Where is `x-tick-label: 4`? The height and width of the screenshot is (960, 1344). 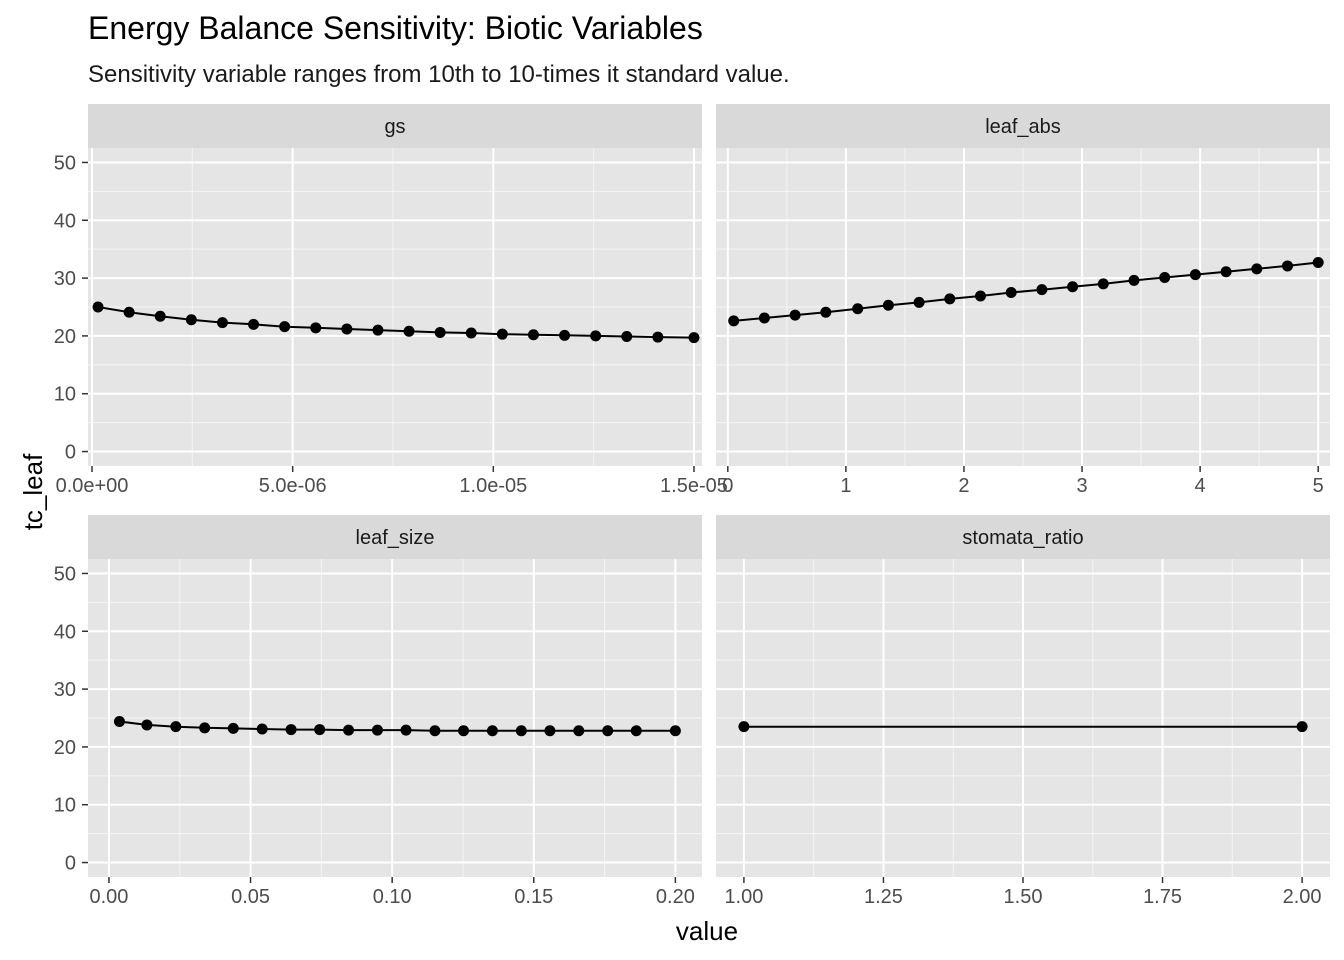
x-tick-label: 4 is located at coordinates (1200, 486).